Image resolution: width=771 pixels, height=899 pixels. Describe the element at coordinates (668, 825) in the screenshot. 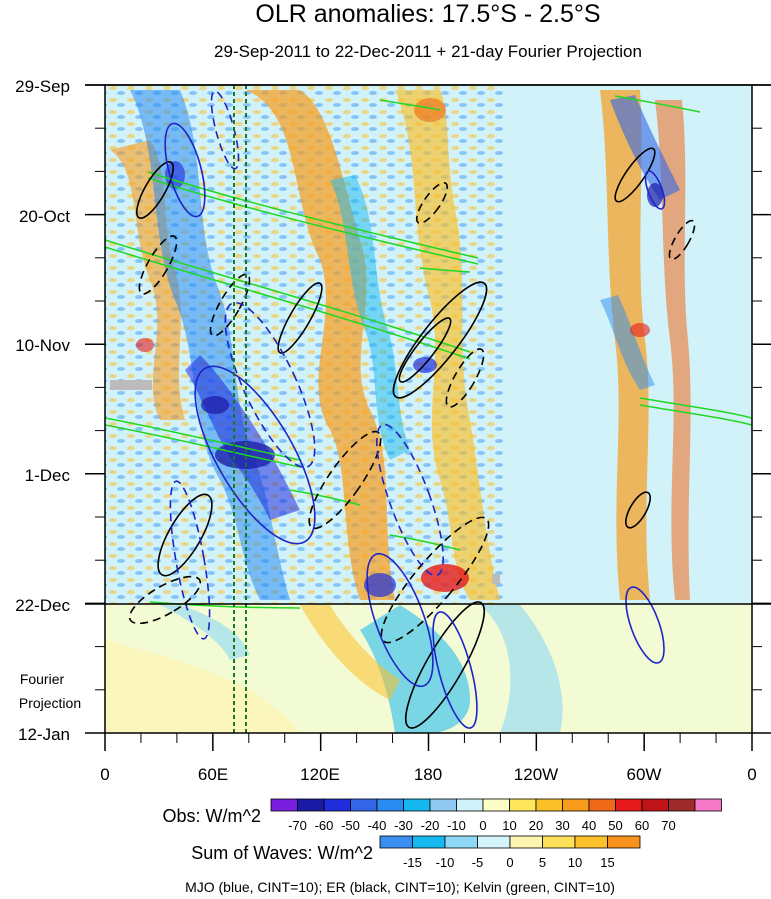

I see `obs-tick-label: 70` at that location.